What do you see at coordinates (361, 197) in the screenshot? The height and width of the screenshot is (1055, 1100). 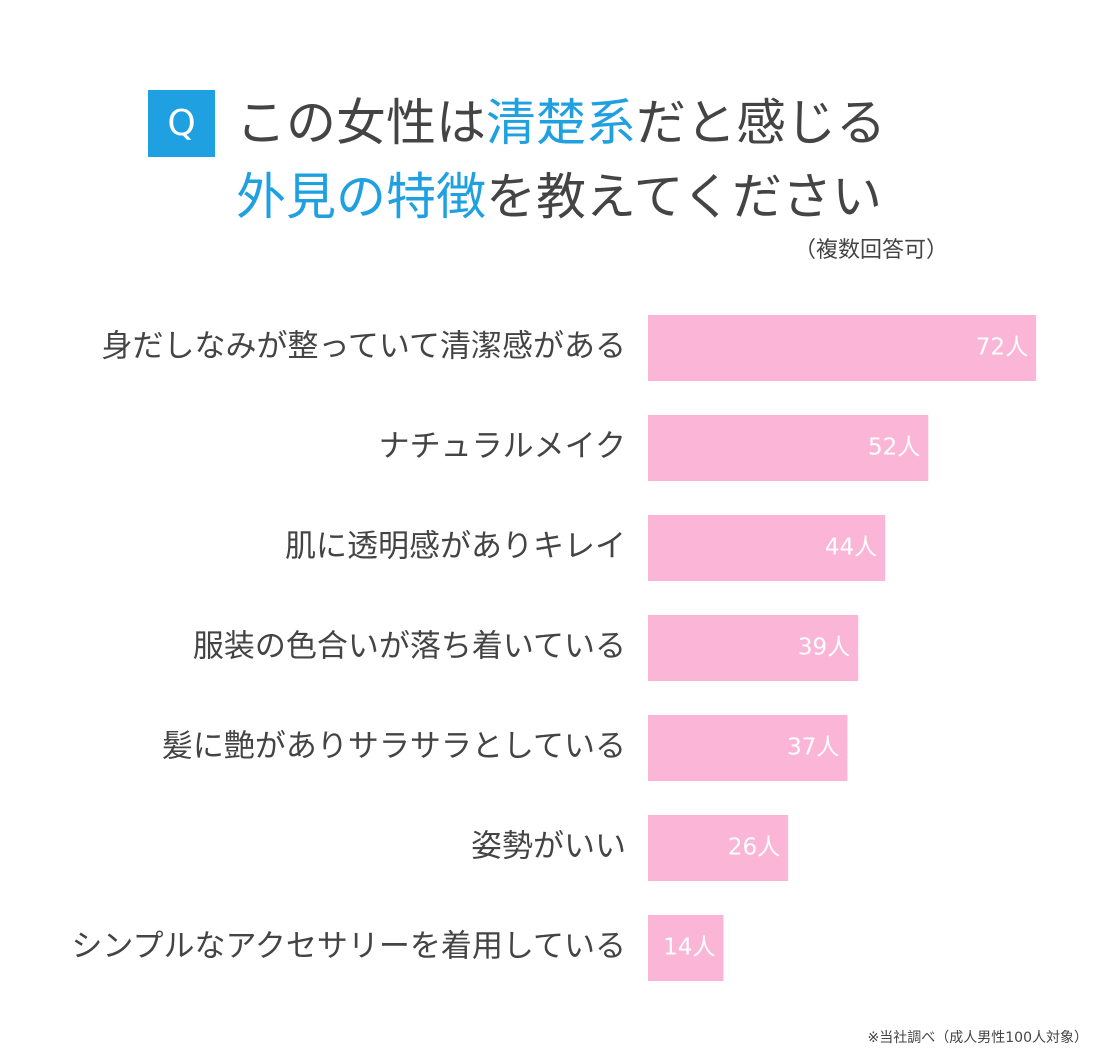 I see `title-highlight: 外見の特徴` at bounding box center [361, 197].